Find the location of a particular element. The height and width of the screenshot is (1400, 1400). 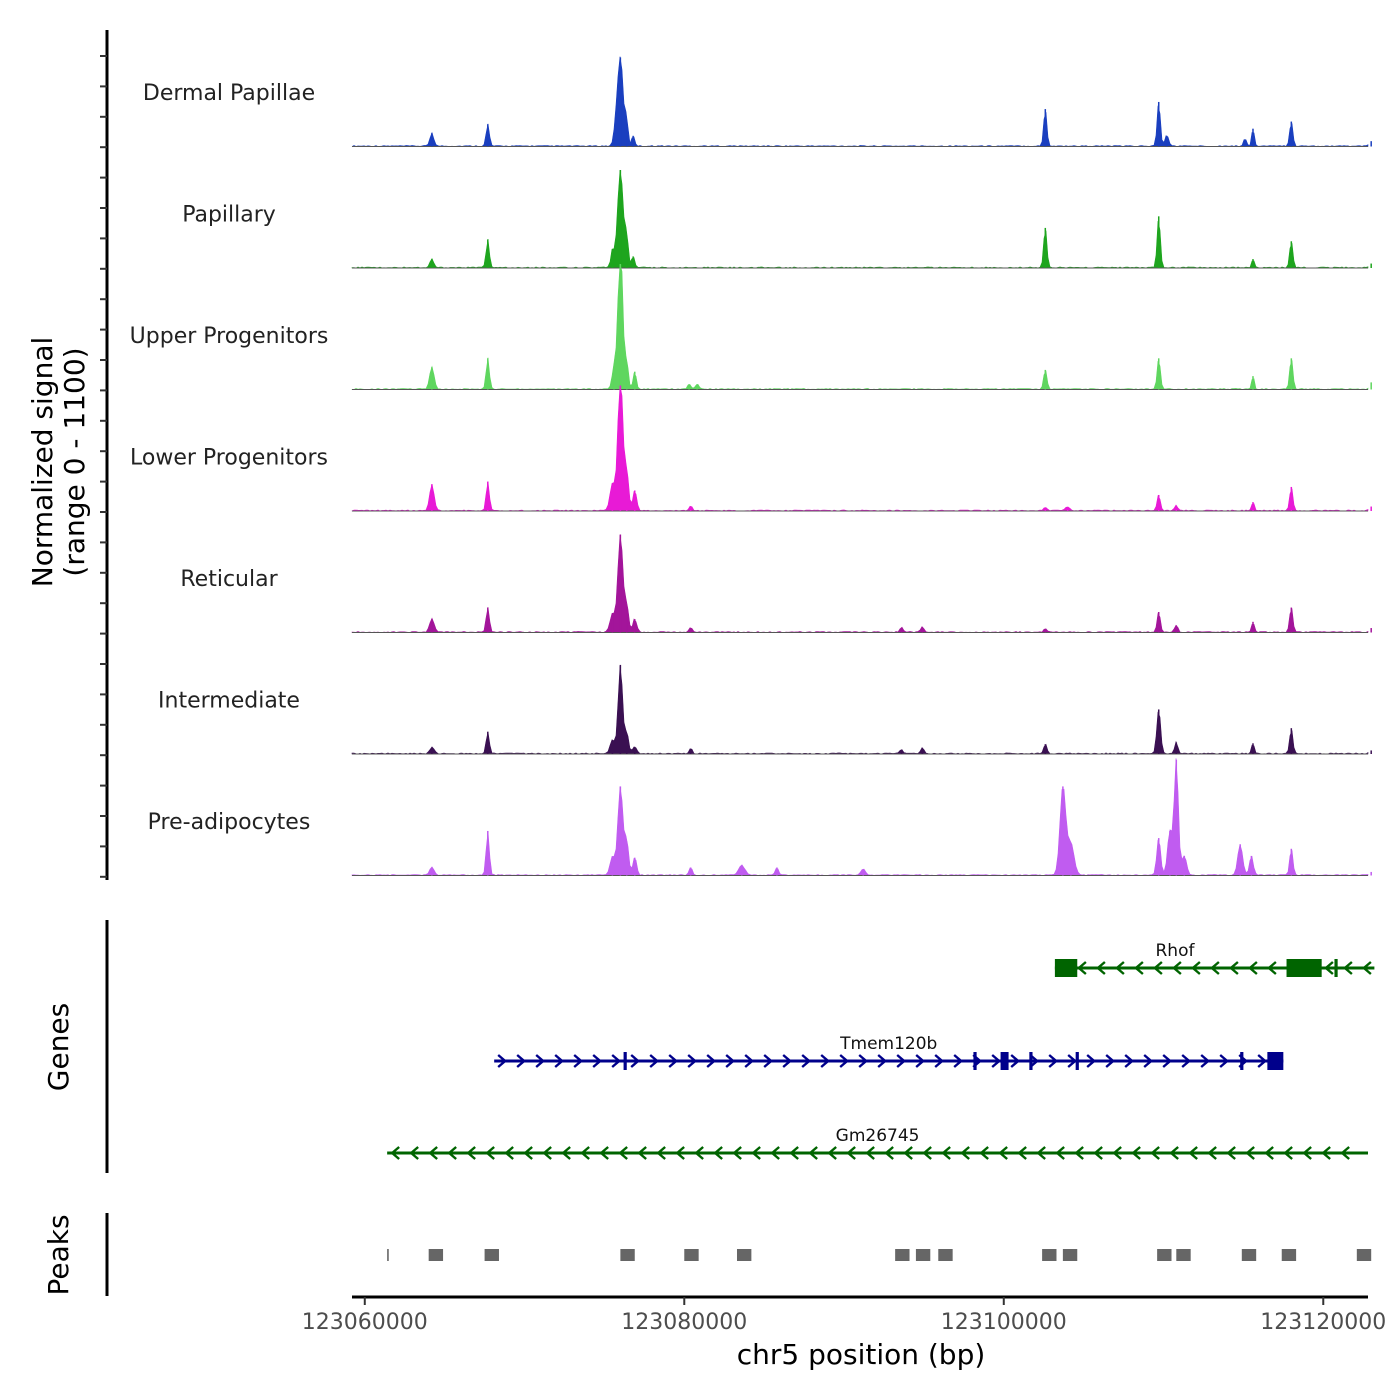

gene-annotations: Rhof Tmem120b Gm26745 is located at coordinates (881, 1050).